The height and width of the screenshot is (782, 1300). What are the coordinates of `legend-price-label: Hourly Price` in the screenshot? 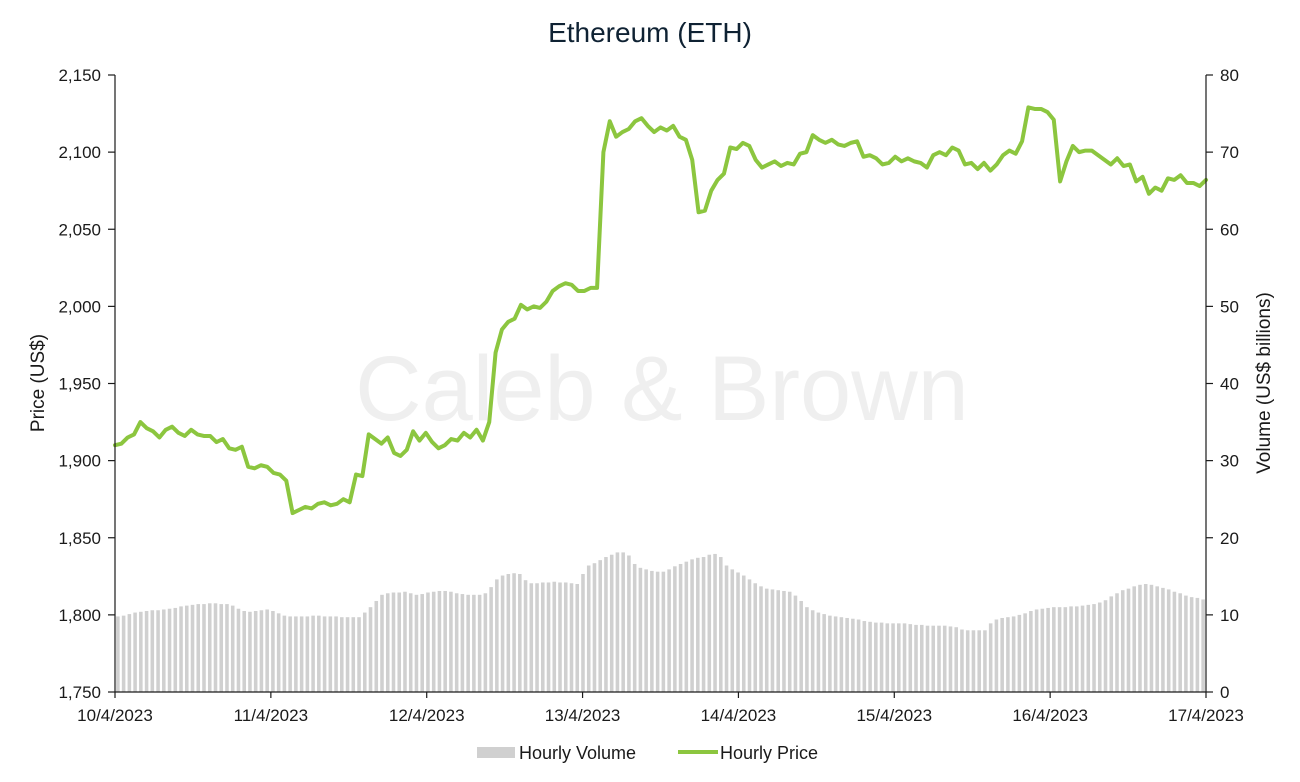 It's located at (769, 753).